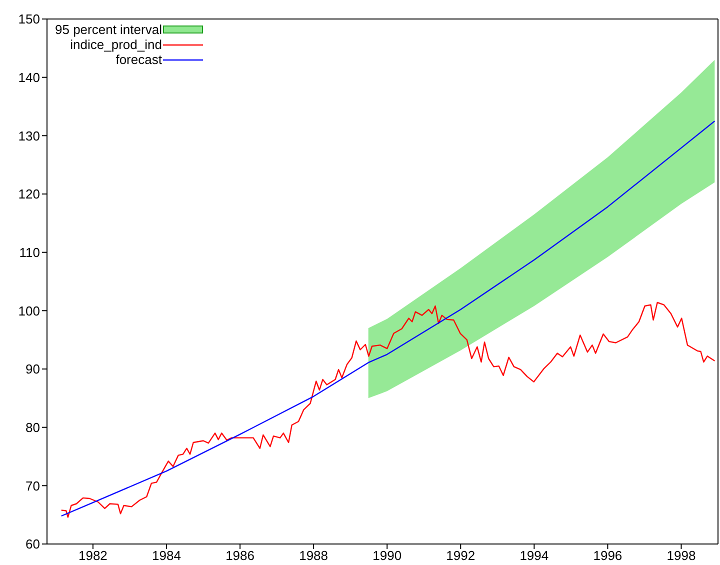 This screenshot has height=565, width=720. Describe the element at coordinates (33, 369) in the screenshot. I see `y-tick-label: 90` at that location.